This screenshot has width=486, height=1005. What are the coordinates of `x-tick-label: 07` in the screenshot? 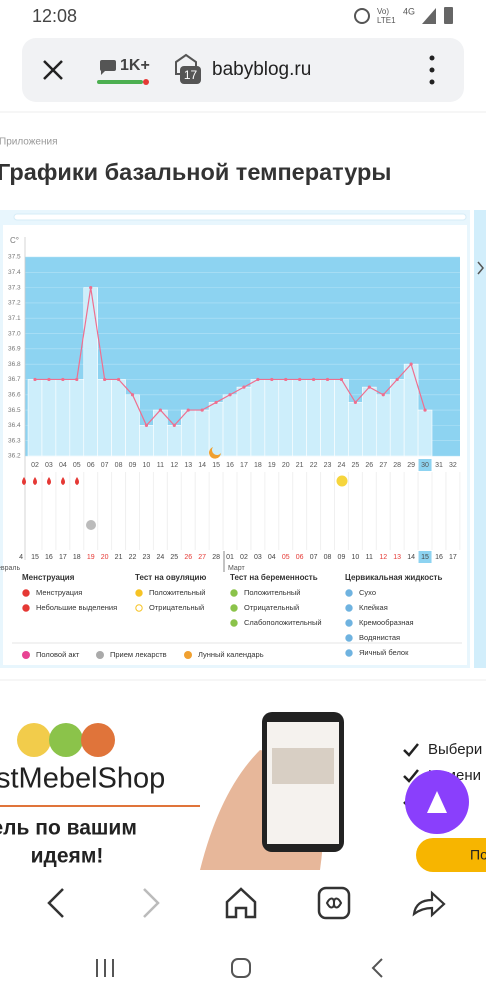 It's located at (105, 465).